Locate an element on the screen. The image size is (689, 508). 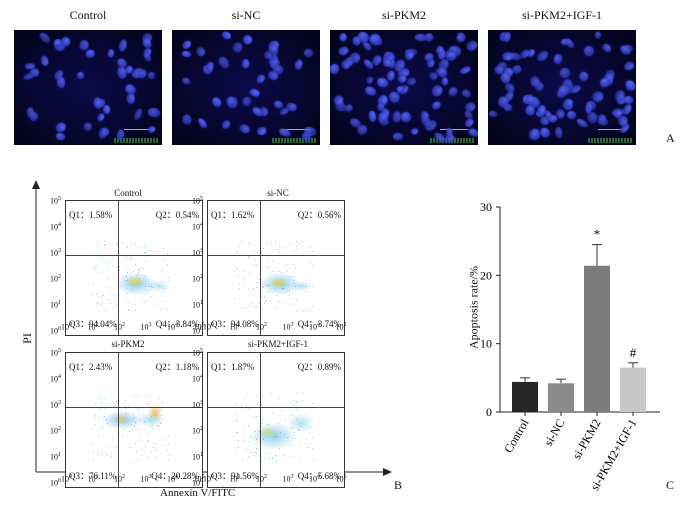
quadrant-label-q3: Q3：76.11% is located at coordinates (93, 476).